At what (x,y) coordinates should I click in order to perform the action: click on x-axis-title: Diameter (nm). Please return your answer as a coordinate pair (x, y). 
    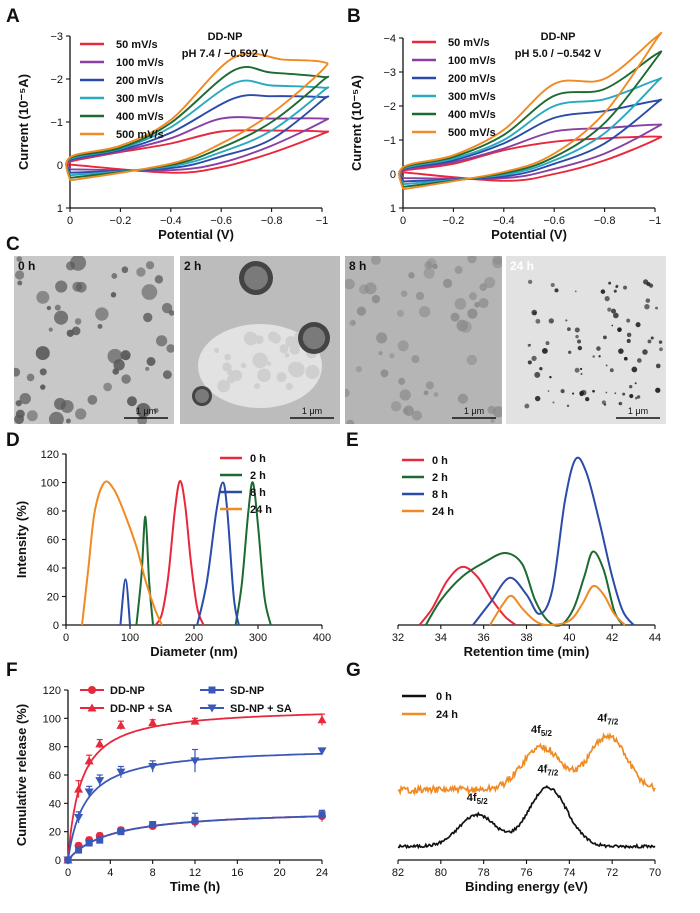
    Looking at the image, I should click on (193, 651).